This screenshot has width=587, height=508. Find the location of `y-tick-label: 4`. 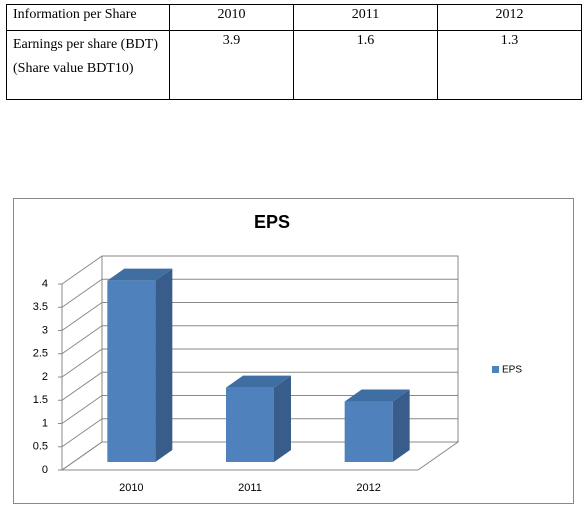

y-tick-label: 4 is located at coordinates (45, 284).